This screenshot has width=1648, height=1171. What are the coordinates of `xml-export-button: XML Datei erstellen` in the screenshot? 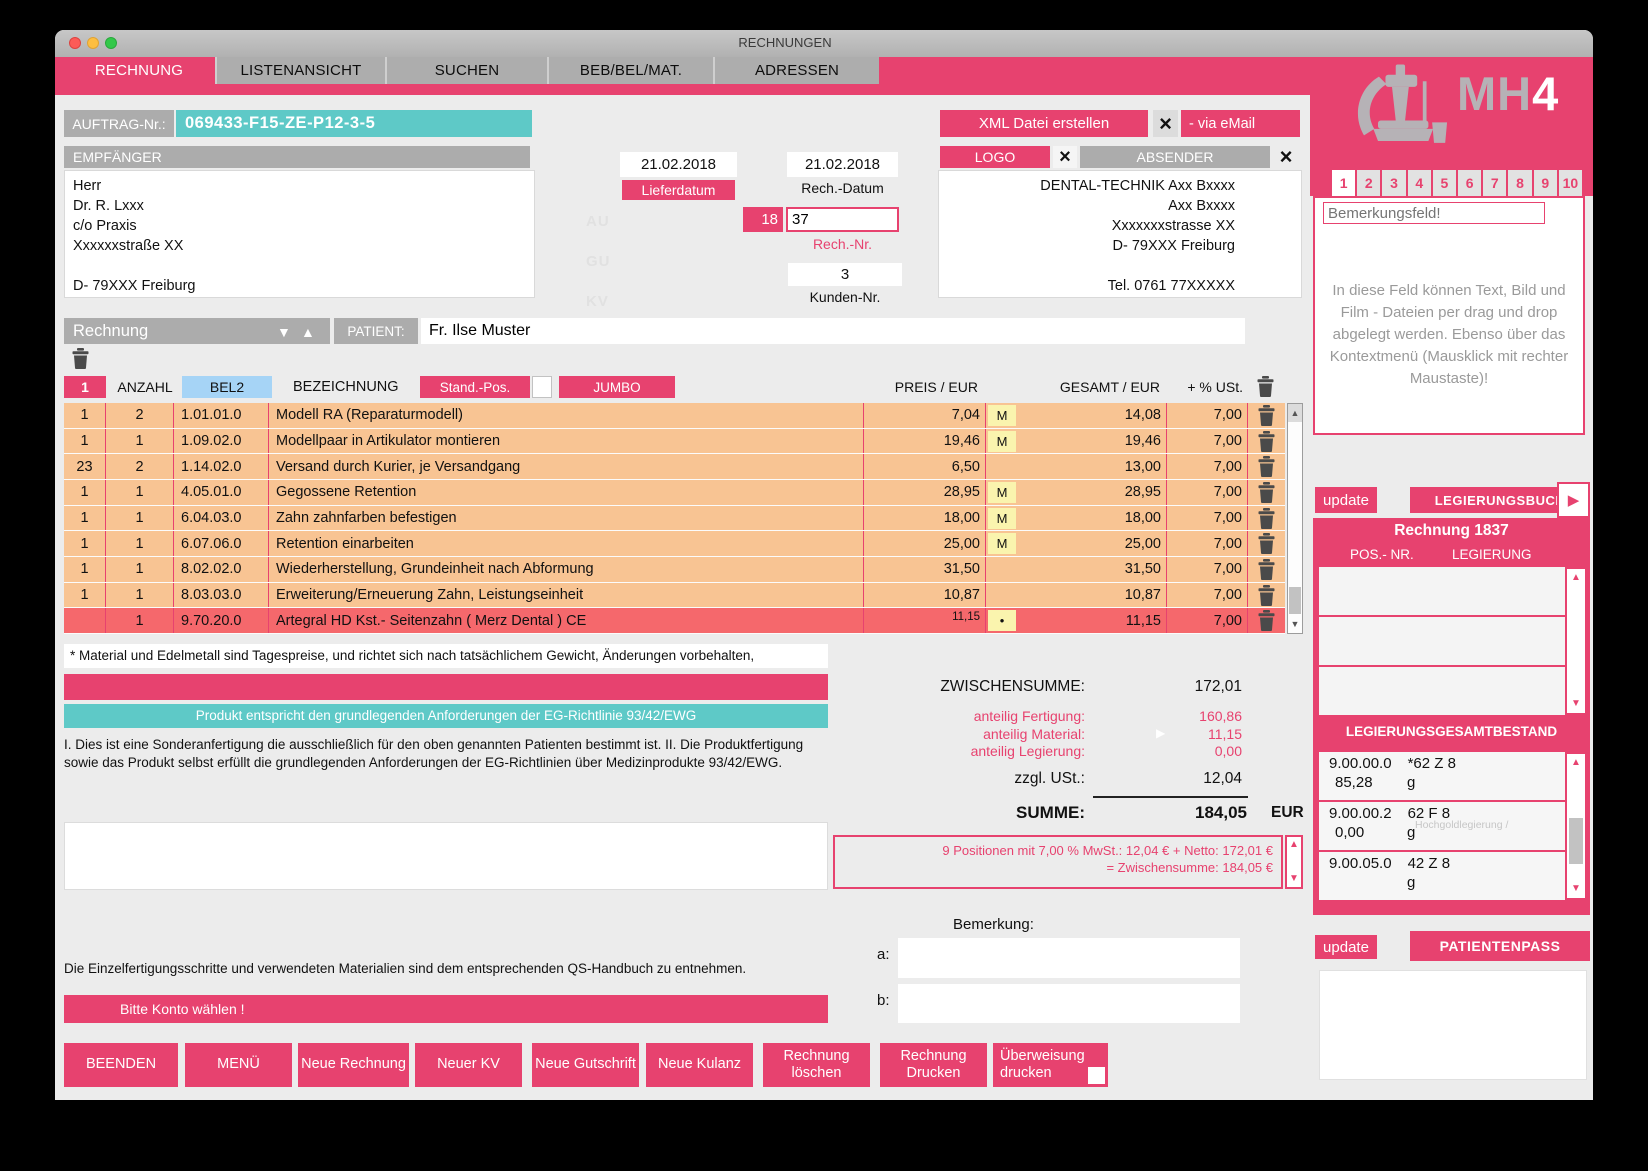 It's located at (1044, 123).